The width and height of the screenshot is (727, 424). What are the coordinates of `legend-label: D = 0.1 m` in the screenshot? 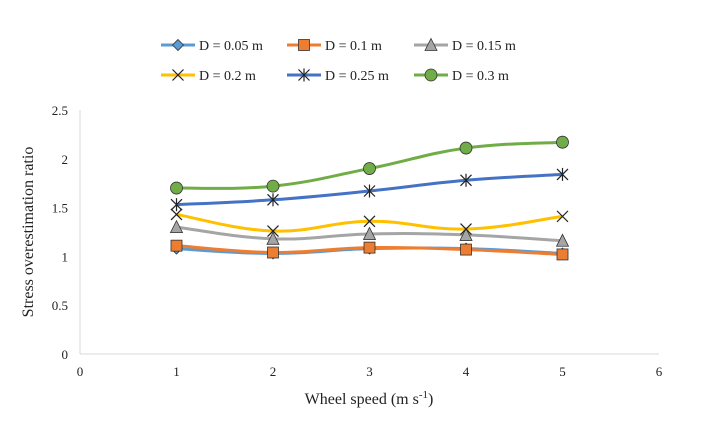 It's located at (353, 46).